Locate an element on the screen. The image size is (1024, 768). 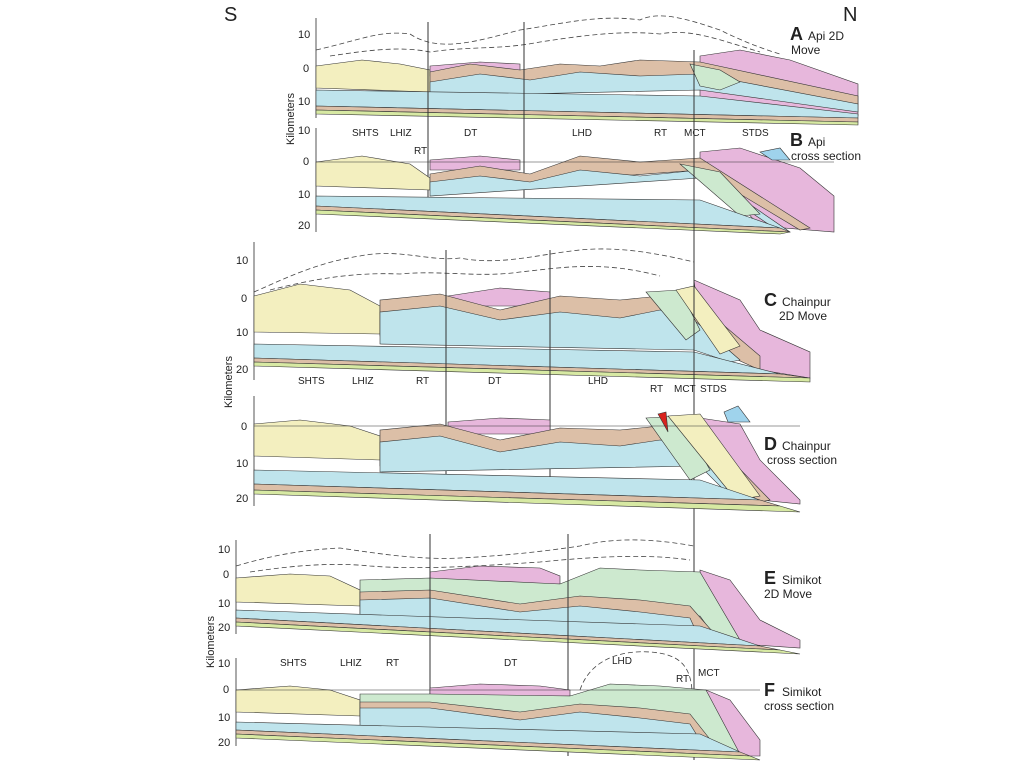
panel-a: 10 0 10 A Api 2D Move is located at coordinates (578, 113).